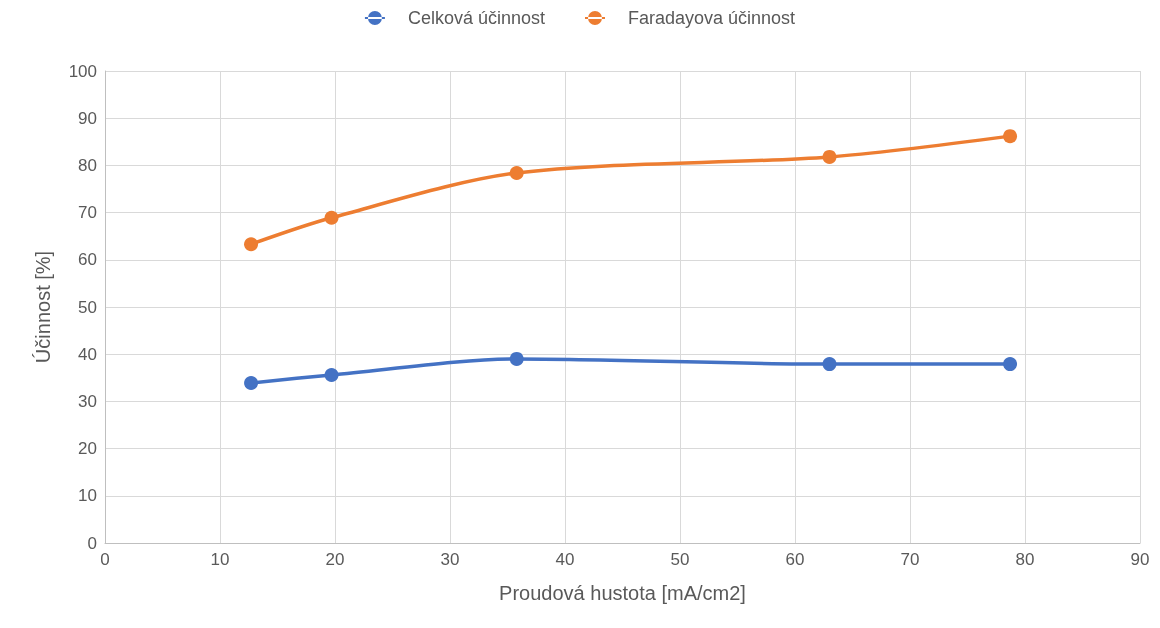 This screenshot has width=1160, height=628. I want to click on legend-label: Celková účinnost, so click(476, 18).